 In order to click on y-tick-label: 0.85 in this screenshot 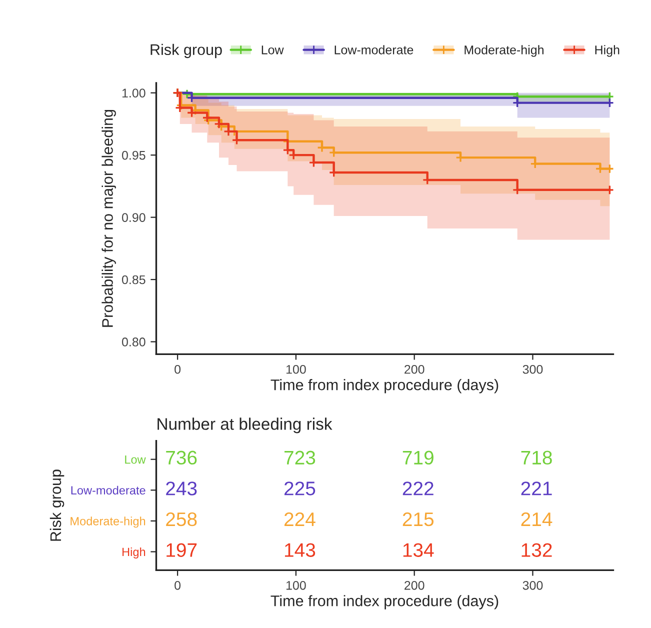, I will do `click(134, 279)`.